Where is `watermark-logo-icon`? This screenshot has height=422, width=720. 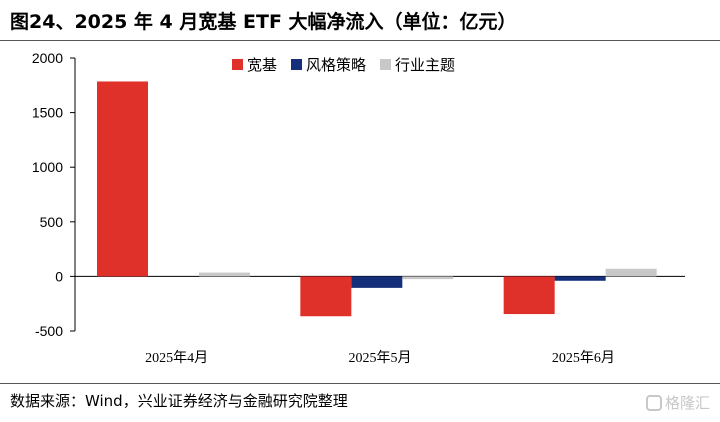
watermark-logo-icon is located at coordinates (653, 402).